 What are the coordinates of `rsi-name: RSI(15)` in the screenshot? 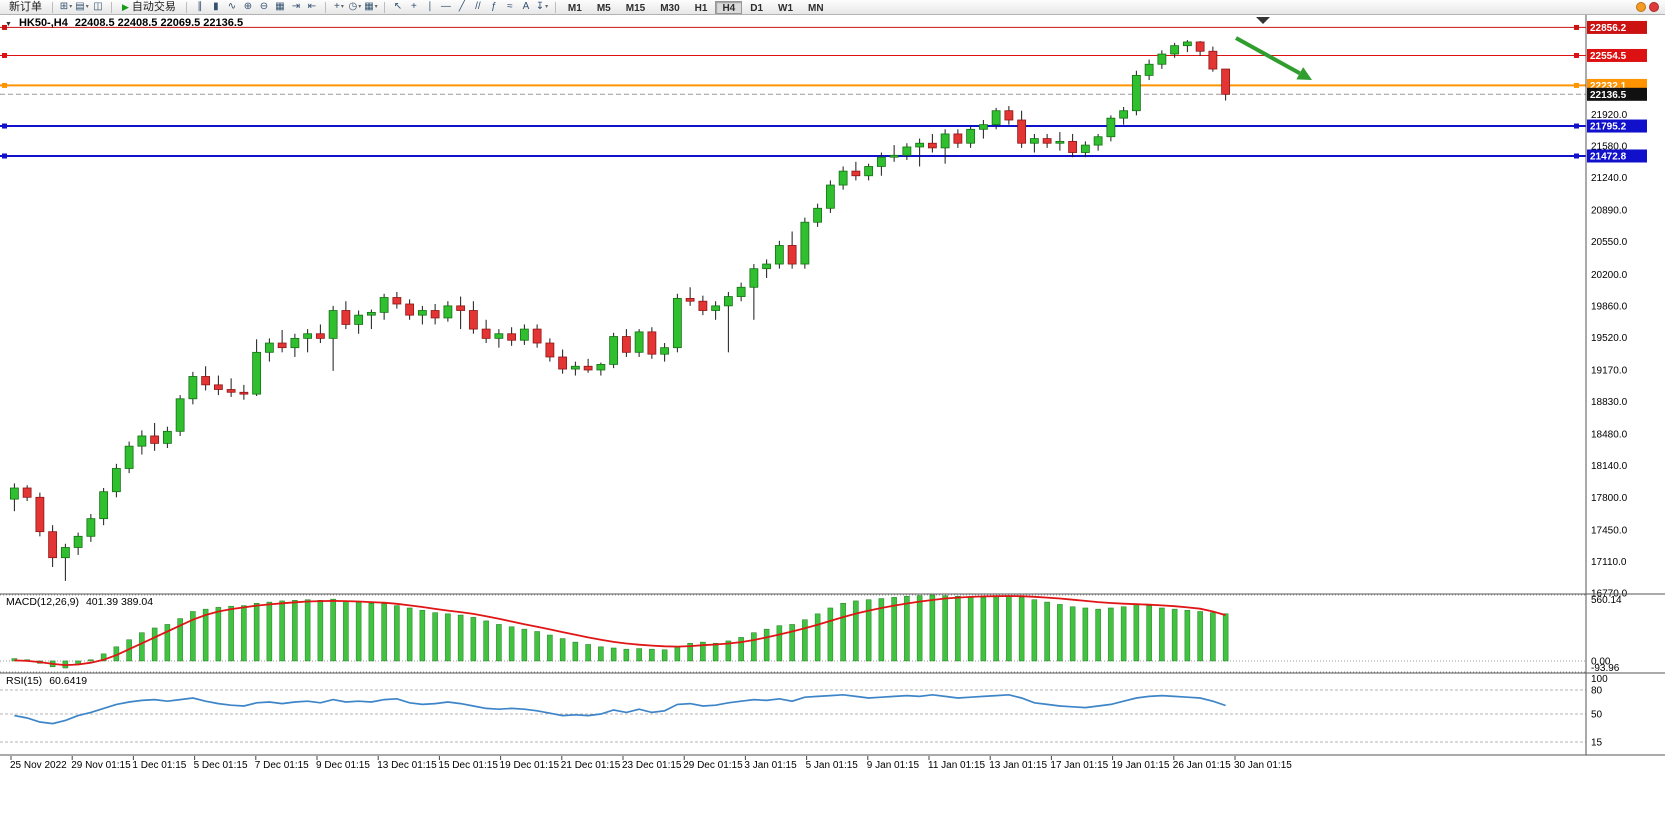 It's located at (24, 681).